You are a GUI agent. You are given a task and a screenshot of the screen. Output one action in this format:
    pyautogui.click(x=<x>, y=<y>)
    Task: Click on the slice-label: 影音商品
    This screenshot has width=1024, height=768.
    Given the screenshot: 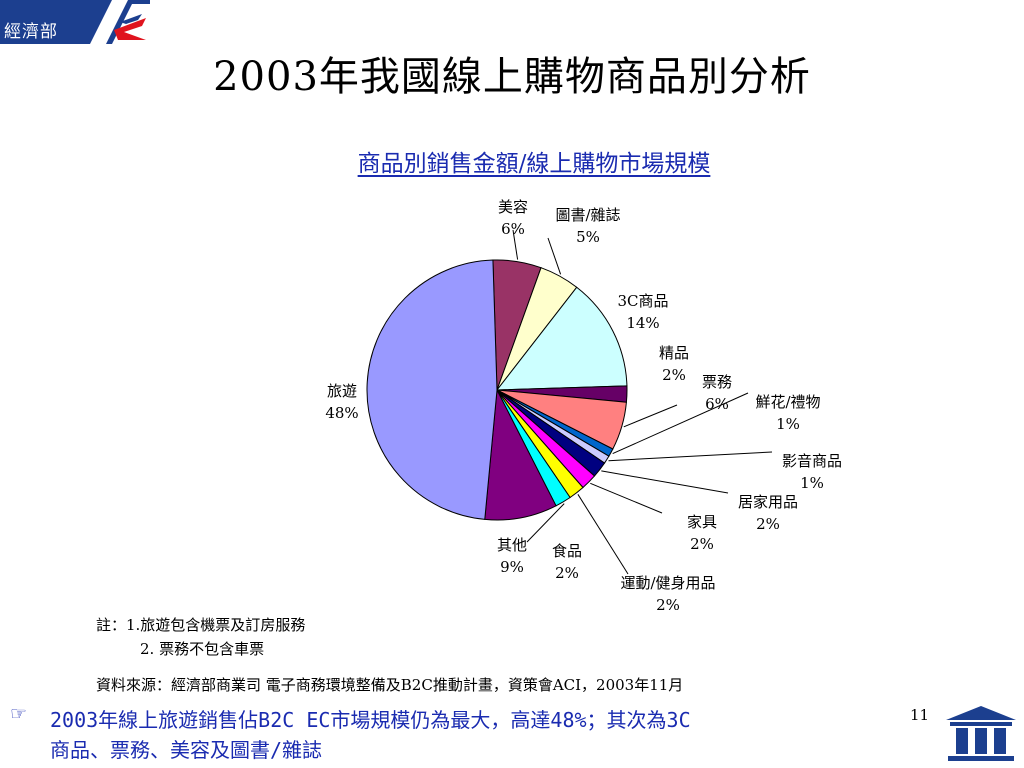 What is the action you would take?
    pyautogui.click(x=812, y=461)
    